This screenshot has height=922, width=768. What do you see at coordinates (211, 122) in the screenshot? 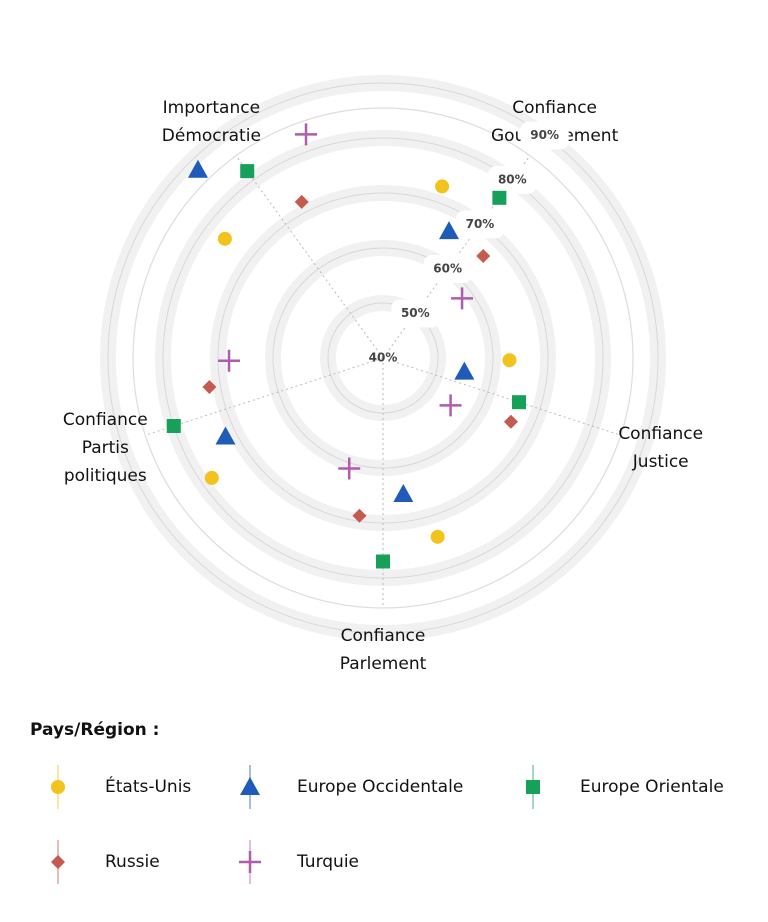
I see `axis-label: Importance Démocratie` at bounding box center [211, 122].